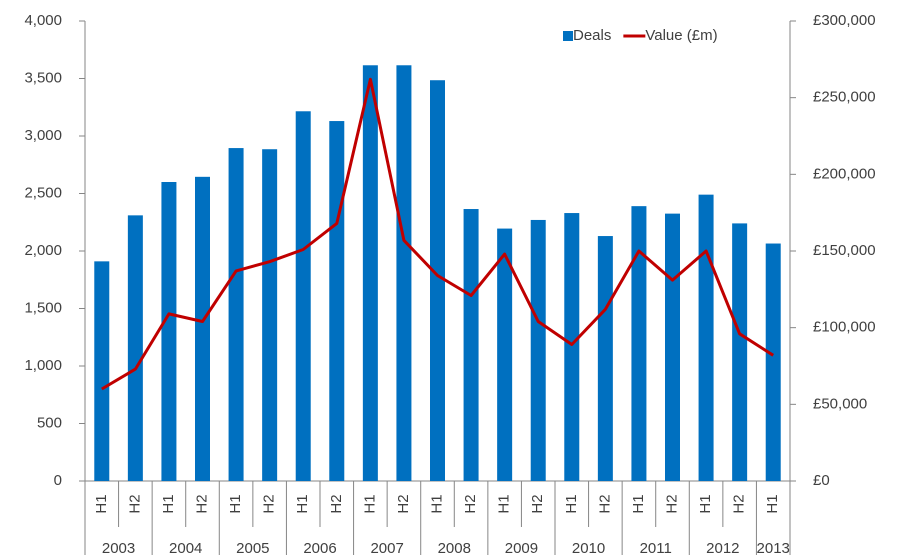 The width and height of the screenshot is (900, 559). Describe the element at coordinates (58, 480) in the screenshot. I see `y-tick-label: 0` at that location.